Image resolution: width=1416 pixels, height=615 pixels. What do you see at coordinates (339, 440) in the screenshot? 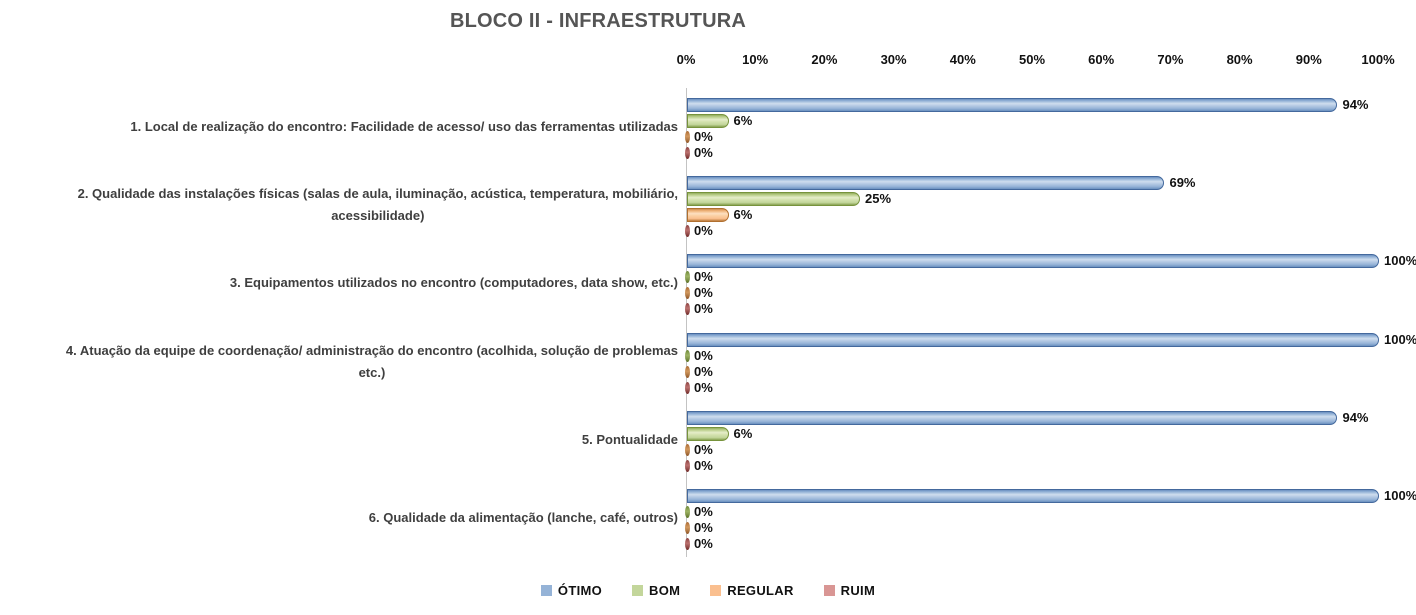
I see `category-label: 5. Pontualidade` at bounding box center [339, 440].